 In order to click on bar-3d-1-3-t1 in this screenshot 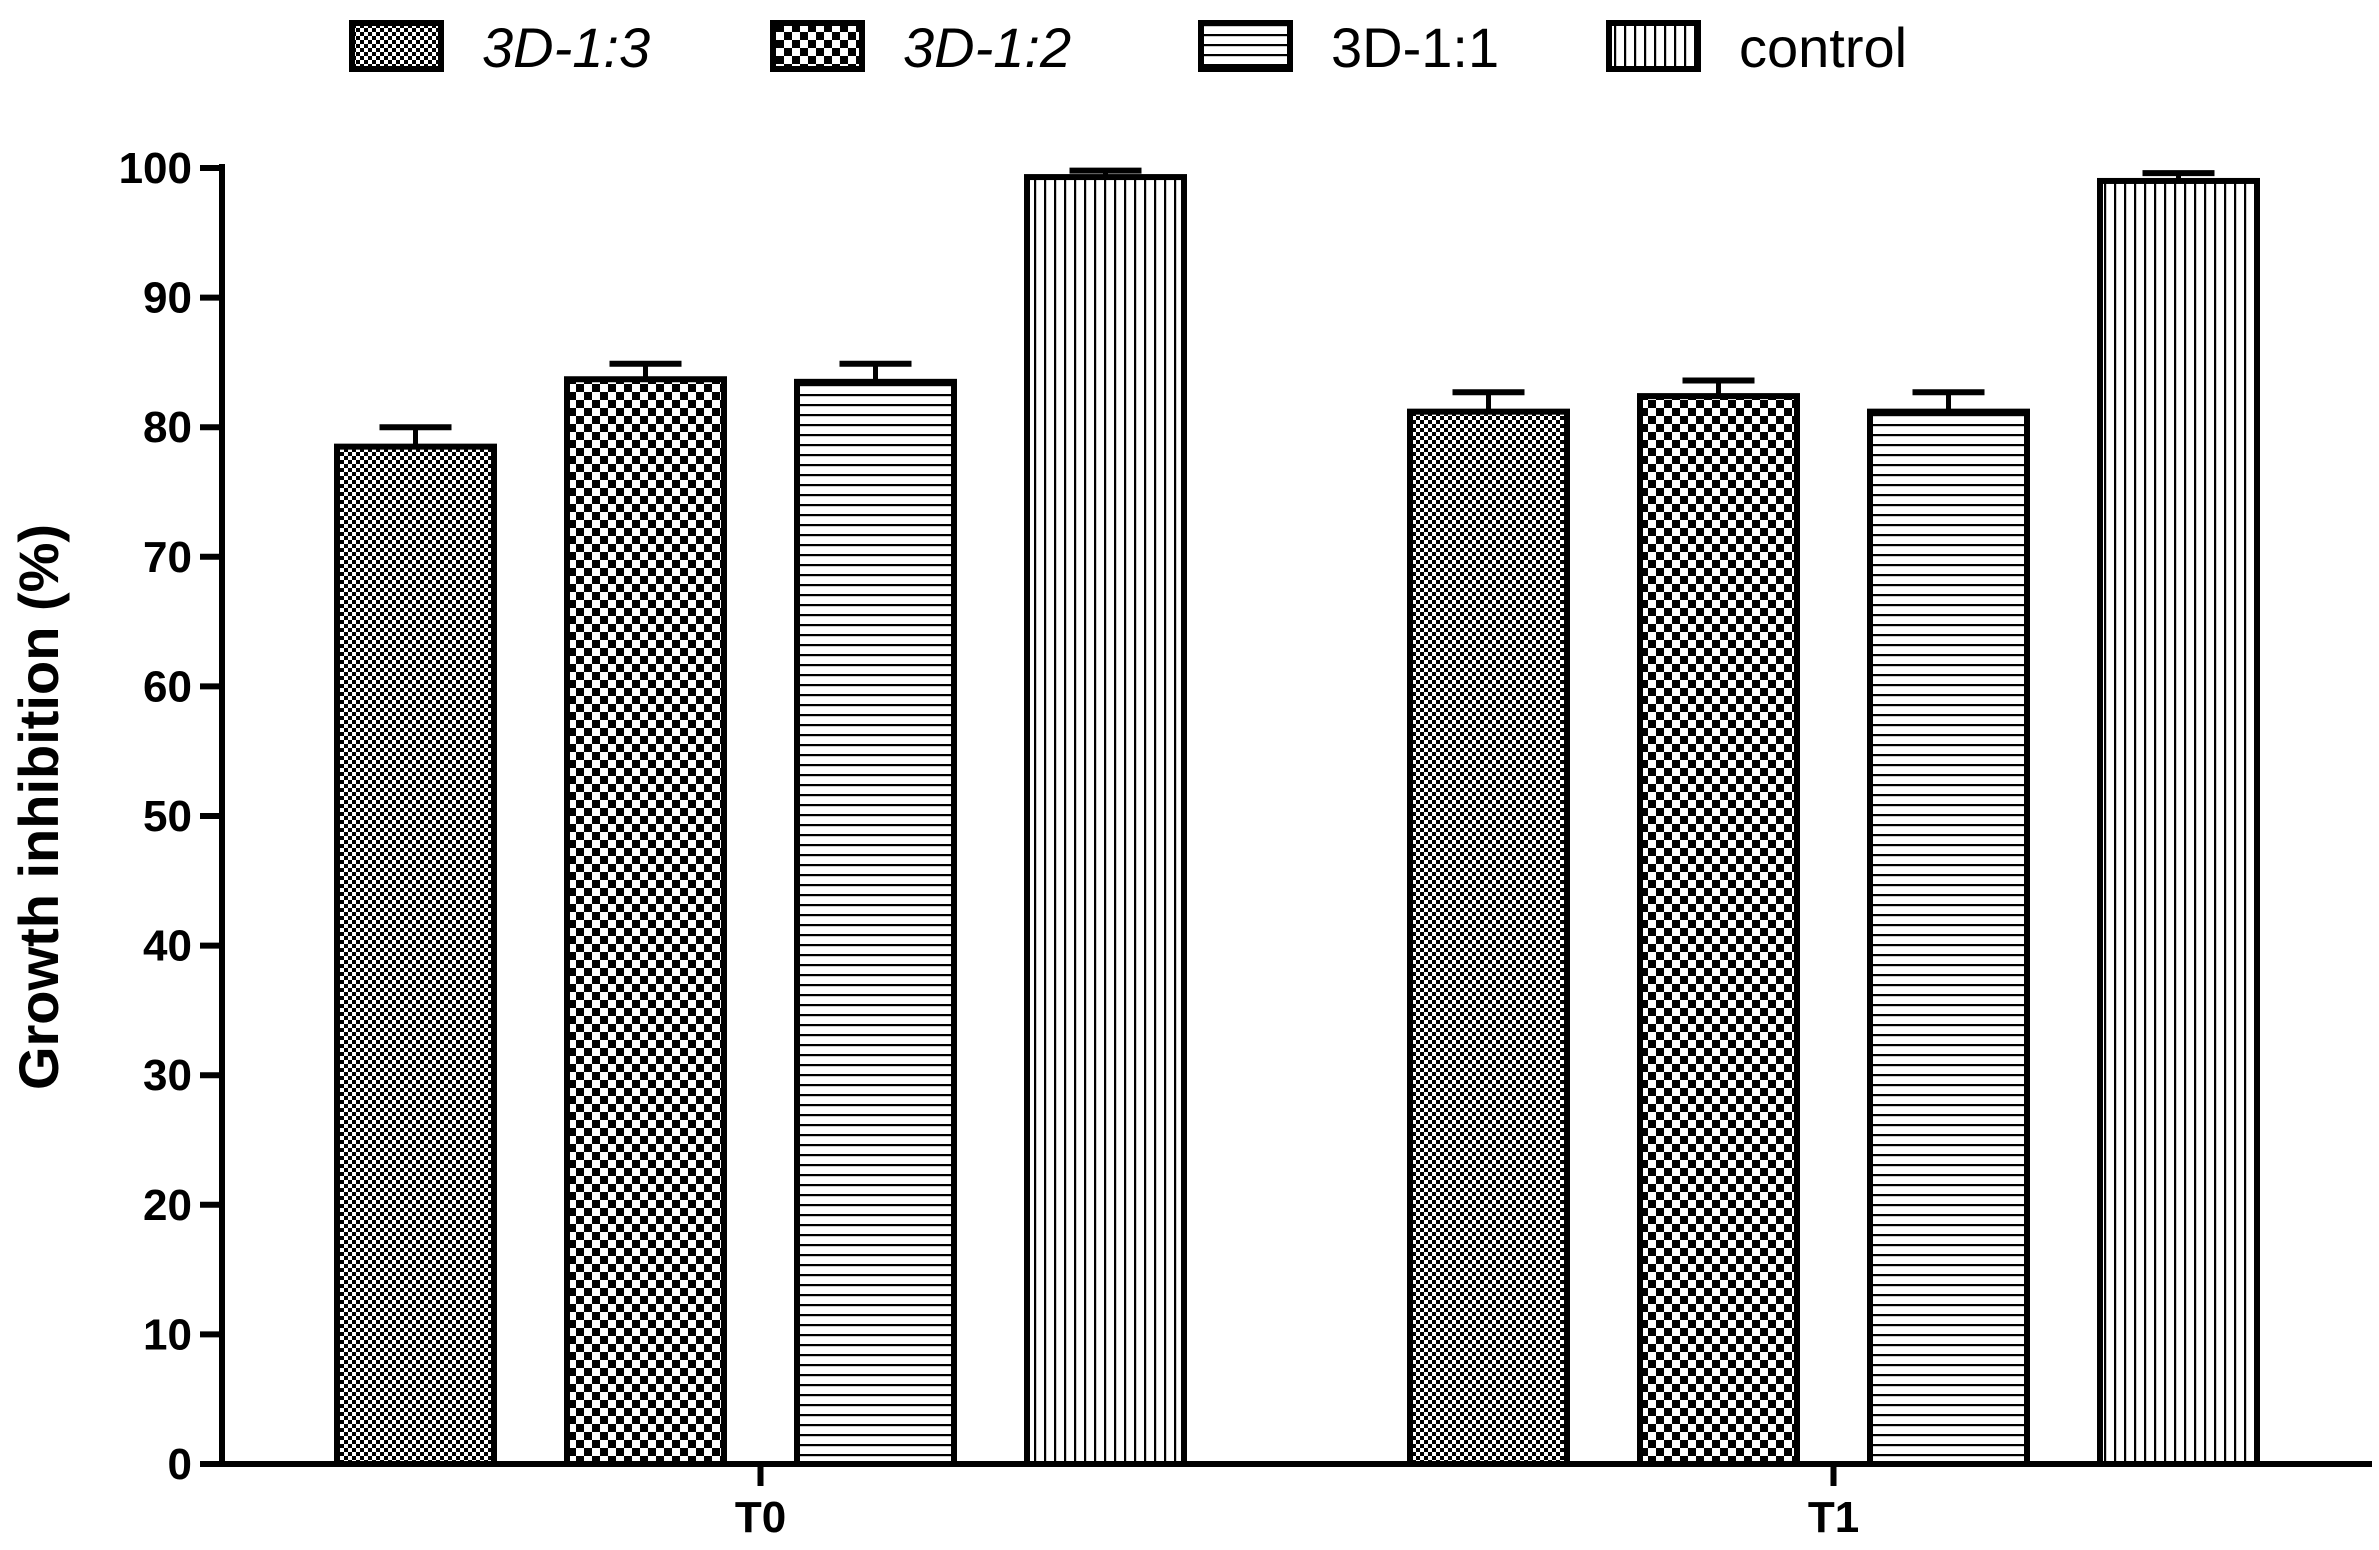, I will do `click(1488, 938)`.